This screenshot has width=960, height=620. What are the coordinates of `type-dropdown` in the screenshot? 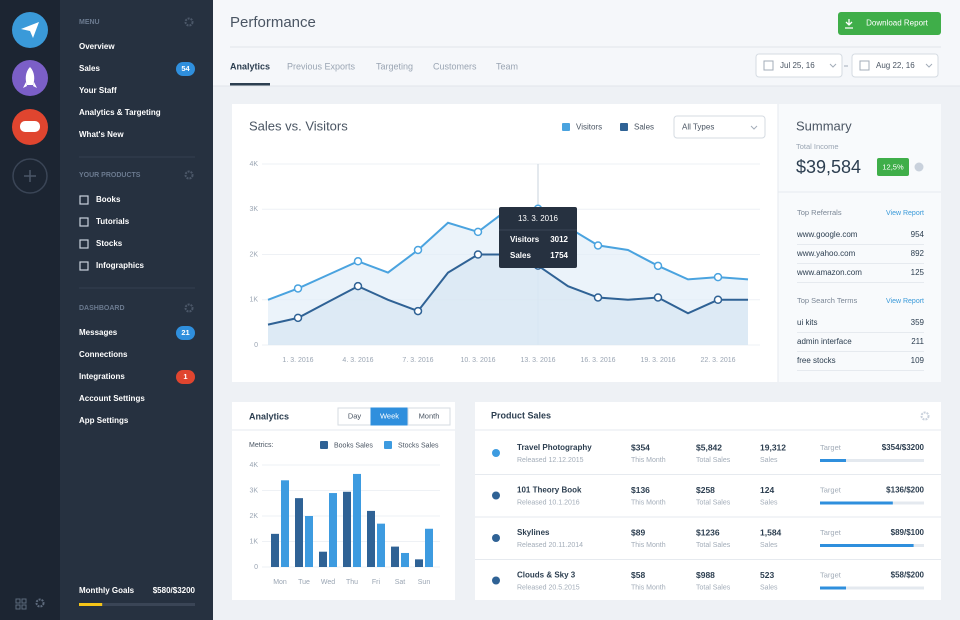 It's located at (719, 127).